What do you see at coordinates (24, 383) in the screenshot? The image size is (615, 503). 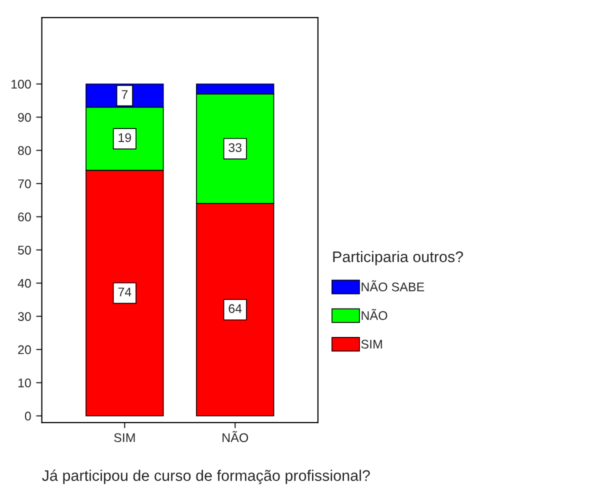 I see `y-tick-label: 10` at bounding box center [24, 383].